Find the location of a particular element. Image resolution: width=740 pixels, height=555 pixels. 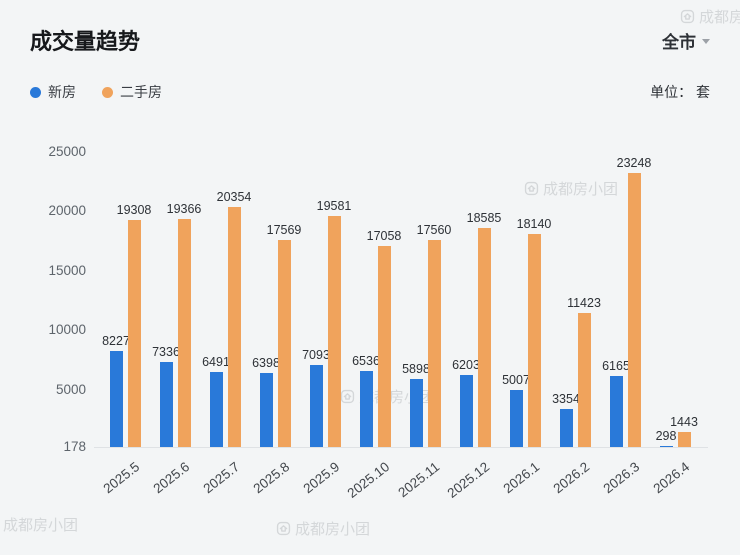

bar-value-label: 18585 is located at coordinates (484, 218).